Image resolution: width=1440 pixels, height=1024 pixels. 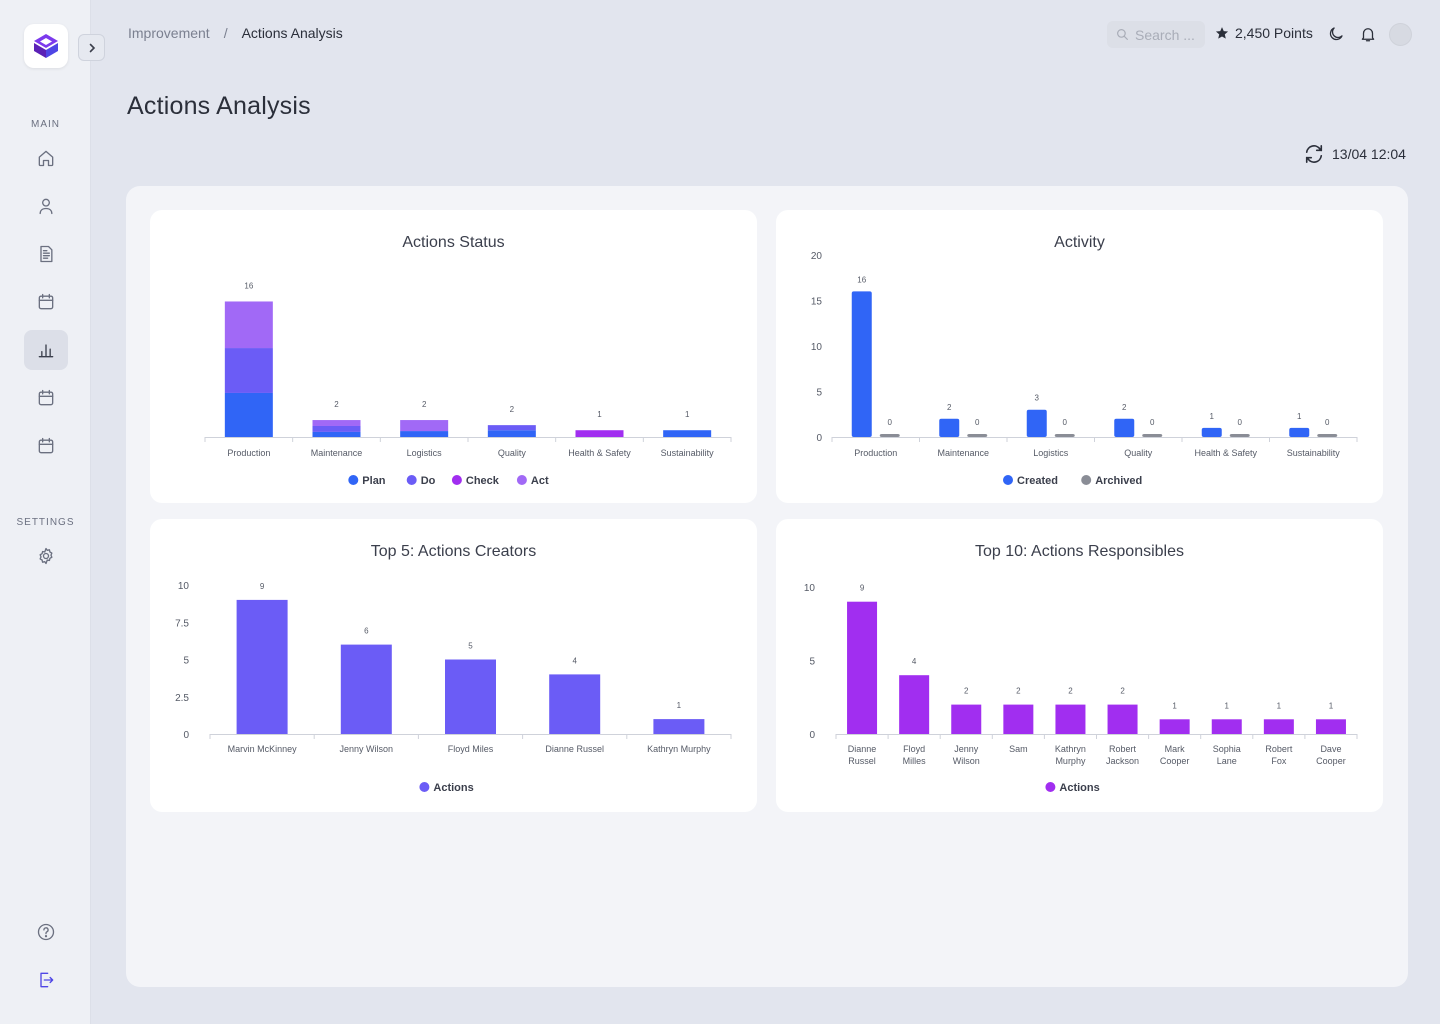 I want to click on category-label: Robert, so click(x=1279, y=749).